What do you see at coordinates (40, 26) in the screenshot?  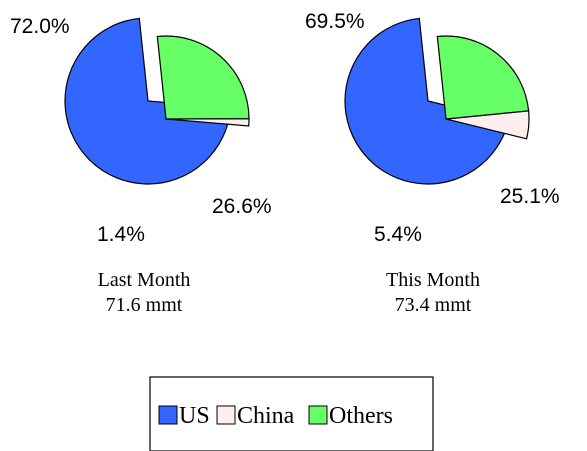 I see `label-us-last-month: 72.0%` at bounding box center [40, 26].